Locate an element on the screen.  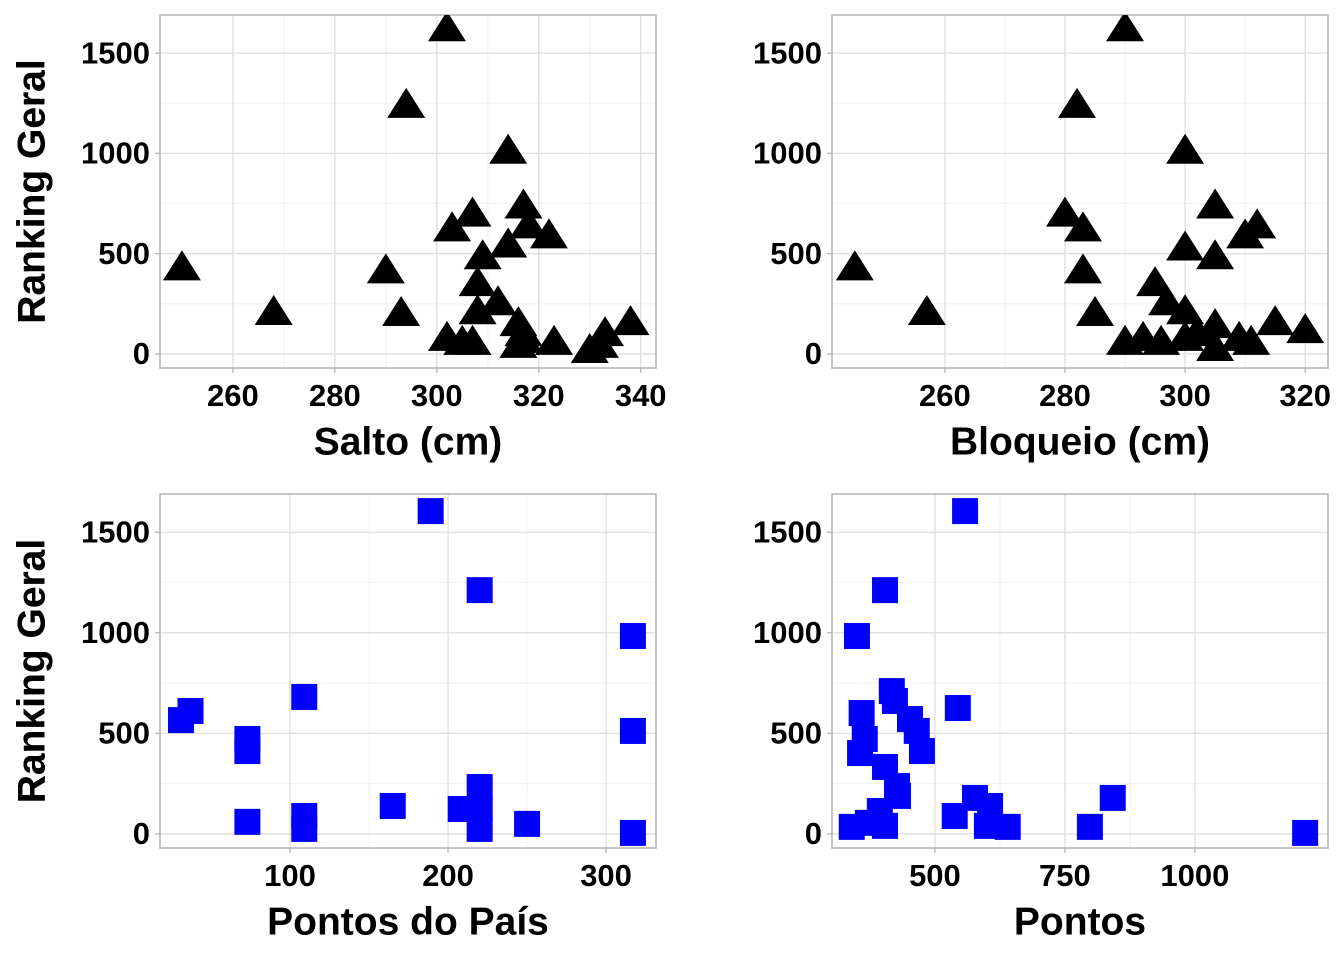
x-tick-label: 340 is located at coordinates (641, 395).